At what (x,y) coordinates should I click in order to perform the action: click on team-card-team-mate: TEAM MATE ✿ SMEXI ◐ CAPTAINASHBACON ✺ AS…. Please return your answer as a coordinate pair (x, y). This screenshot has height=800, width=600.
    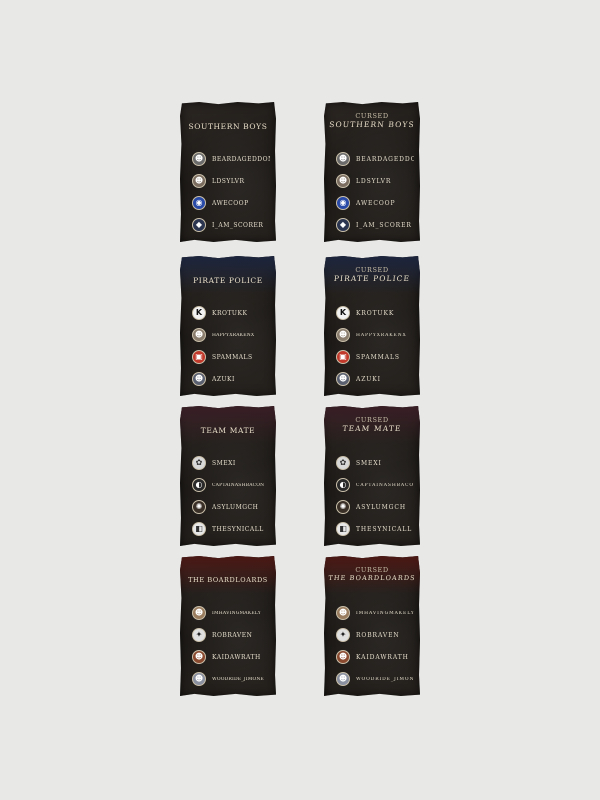
    Looking at the image, I should click on (228, 476).